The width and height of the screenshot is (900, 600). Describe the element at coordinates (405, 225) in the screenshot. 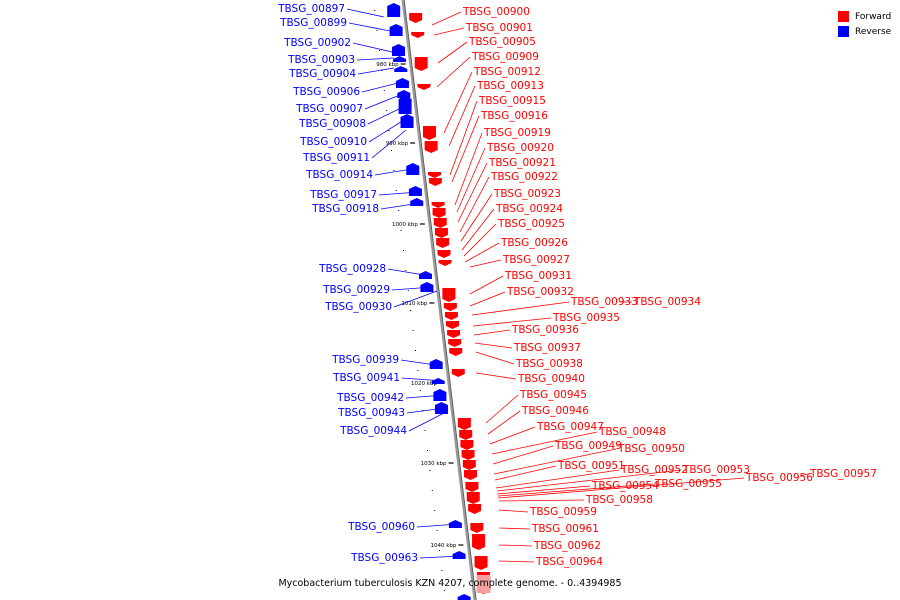

I see `scale-tick-label: 1000 kbp` at that location.